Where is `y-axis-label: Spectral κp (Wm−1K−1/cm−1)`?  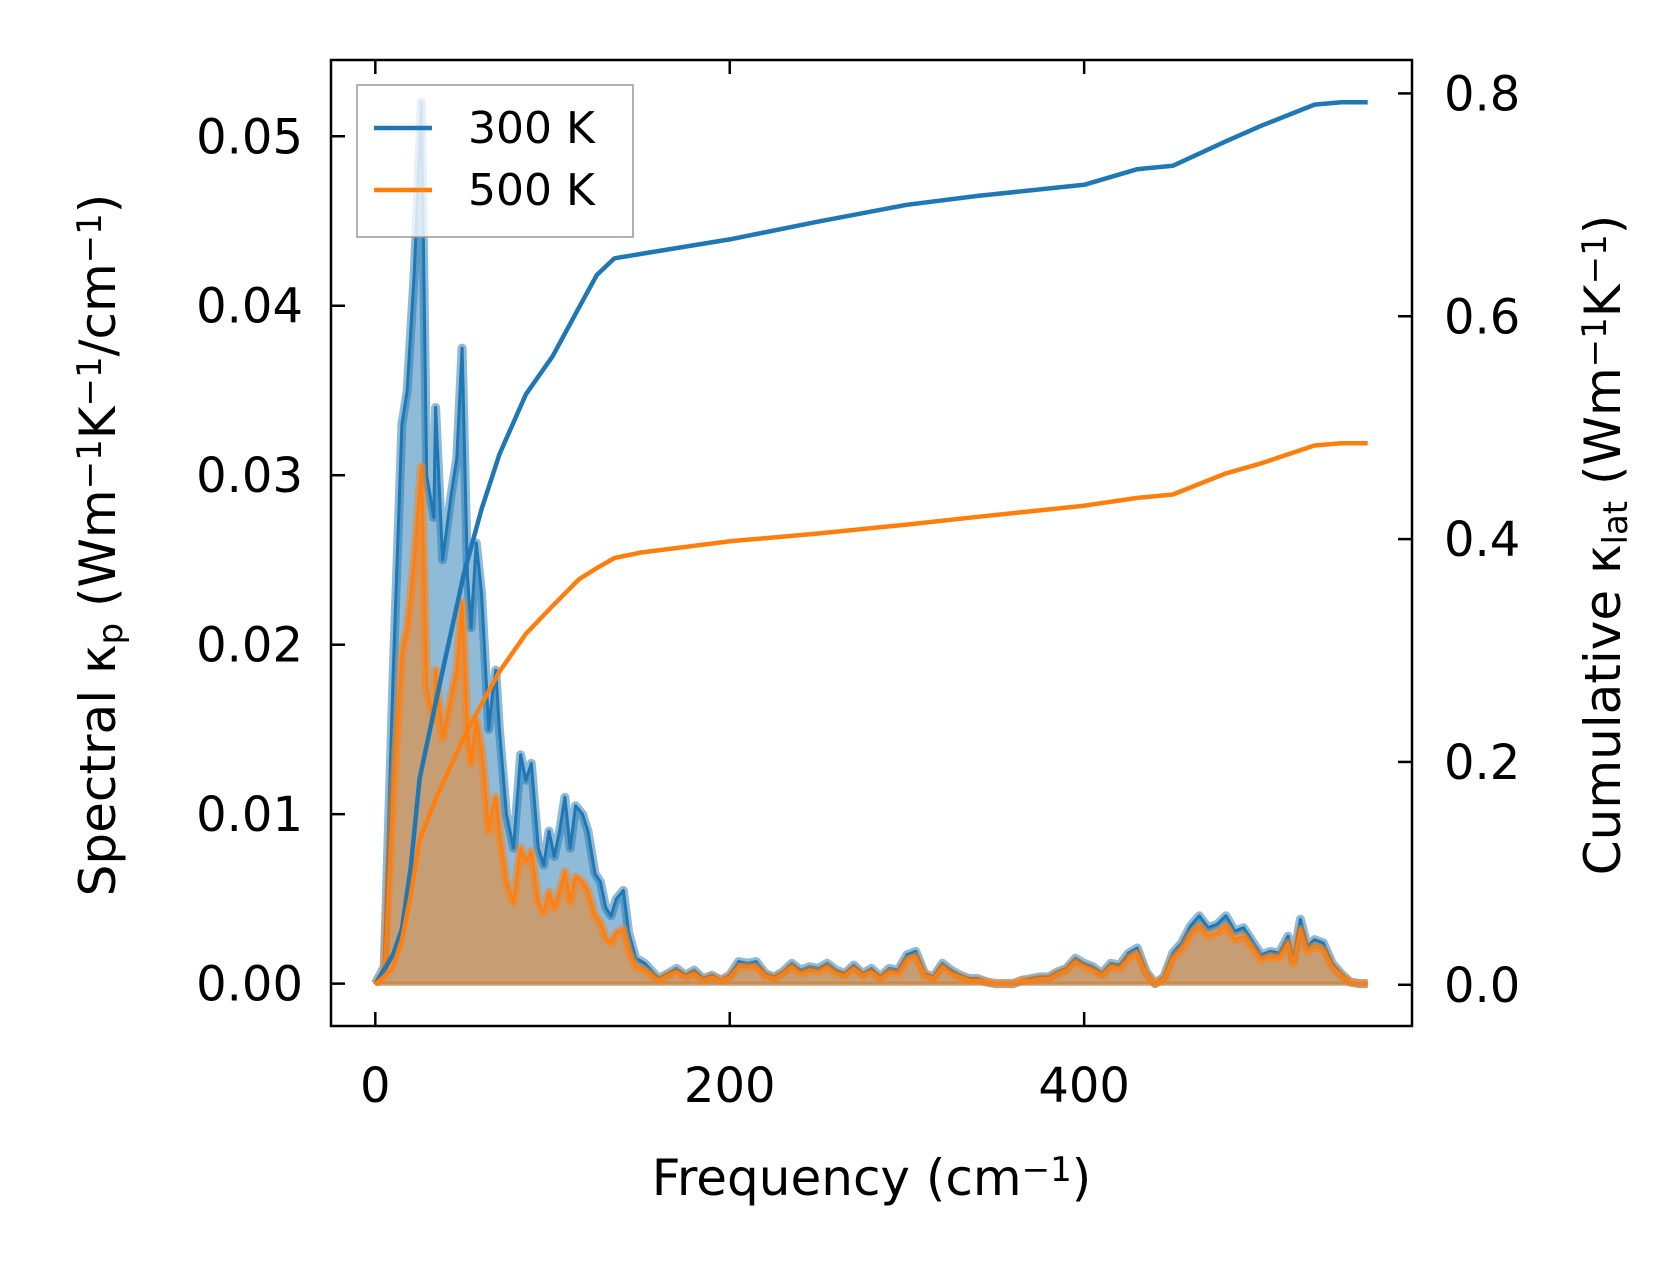
y-axis-label: Spectral κp (Wm−1K−1/cm−1) is located at coordinates (100, 545).